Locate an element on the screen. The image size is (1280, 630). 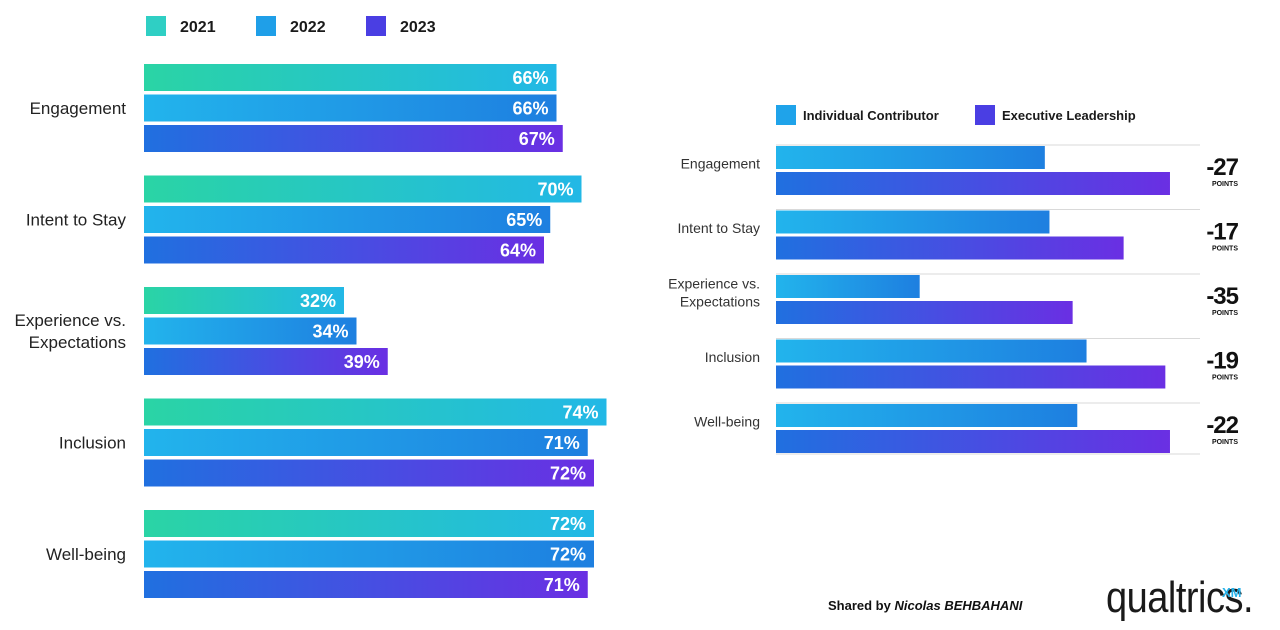
legend-label-2023: 2023 is located at coordinates (418, 27).